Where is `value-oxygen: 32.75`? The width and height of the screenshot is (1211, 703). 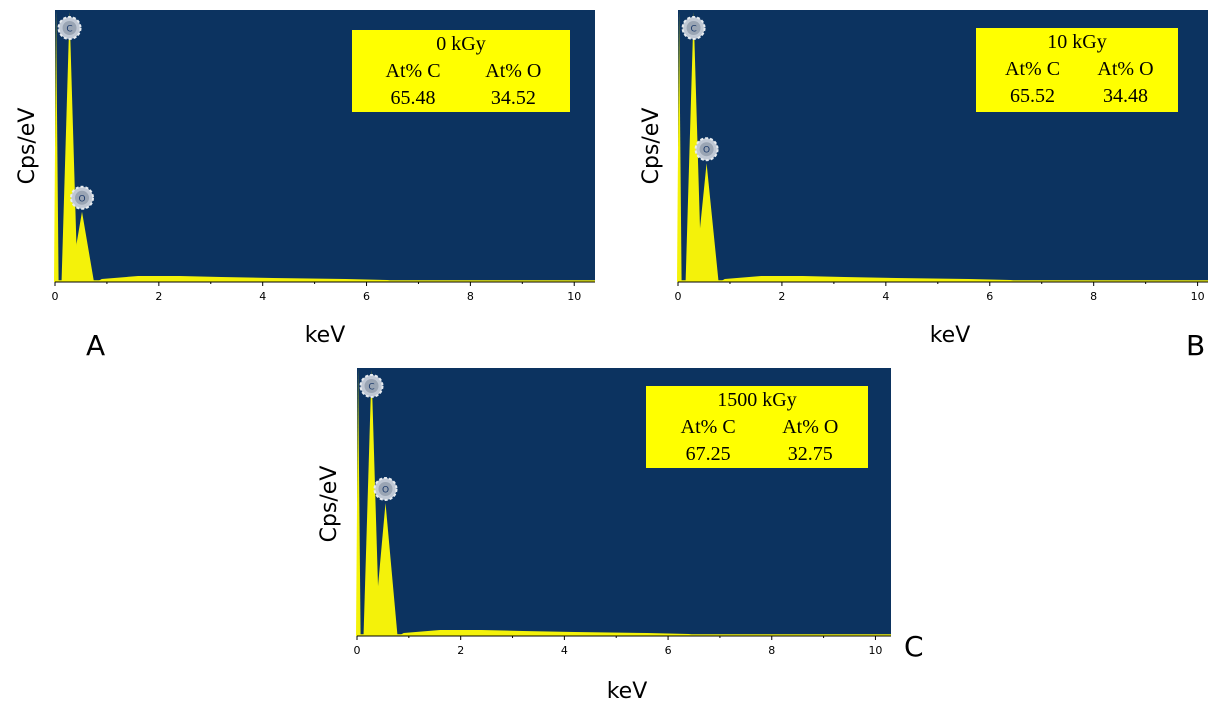
value-oxygen: 32.75 is located at coordinates (810, 454).